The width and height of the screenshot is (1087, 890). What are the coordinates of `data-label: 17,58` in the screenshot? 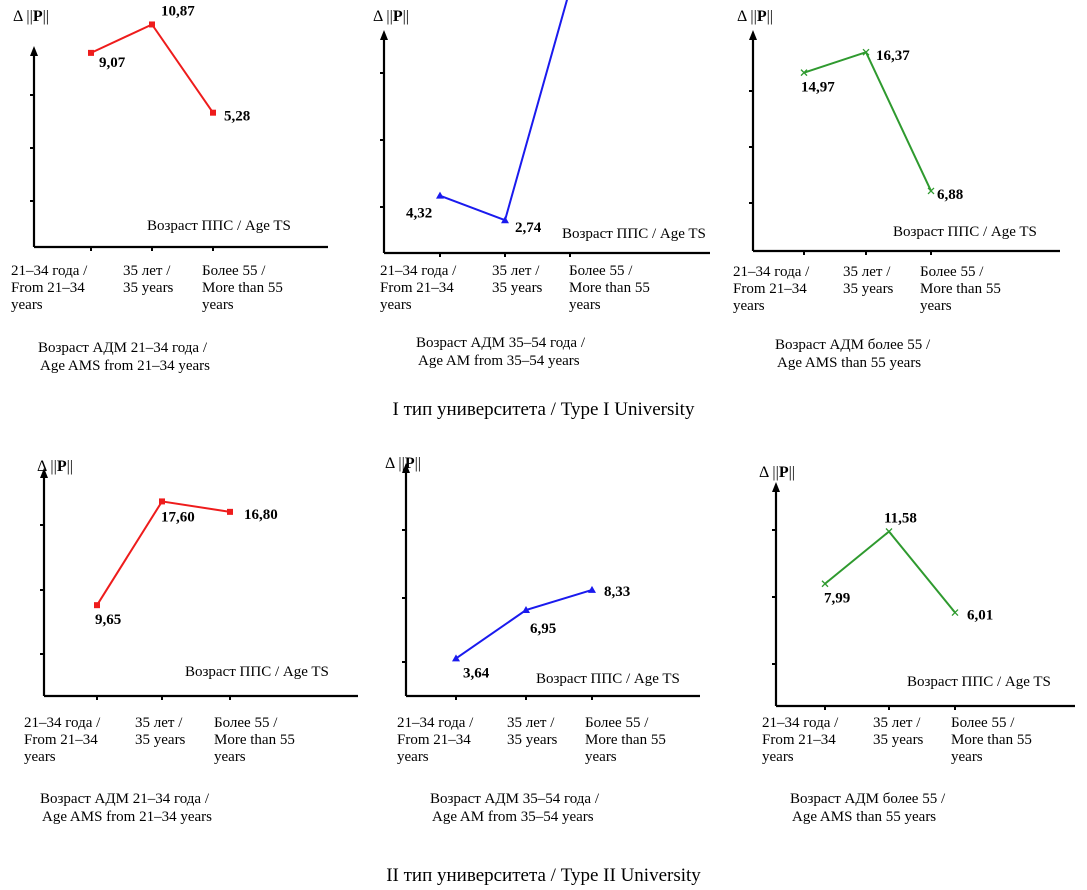 It's located at (582, 0).